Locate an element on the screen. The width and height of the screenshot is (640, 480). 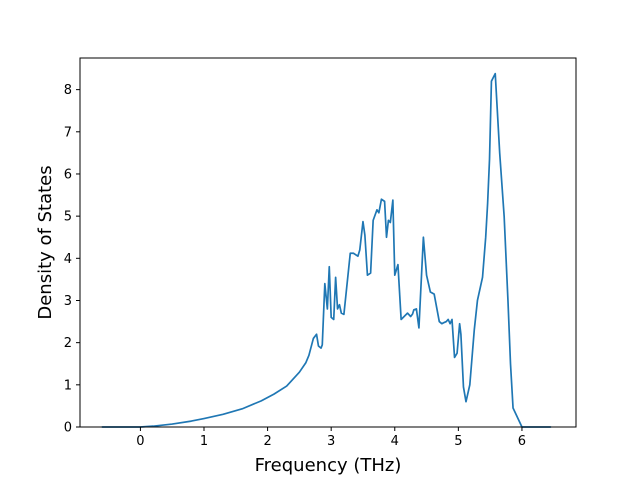
x-tick-label: 3 is located at coordinates (331, 441).